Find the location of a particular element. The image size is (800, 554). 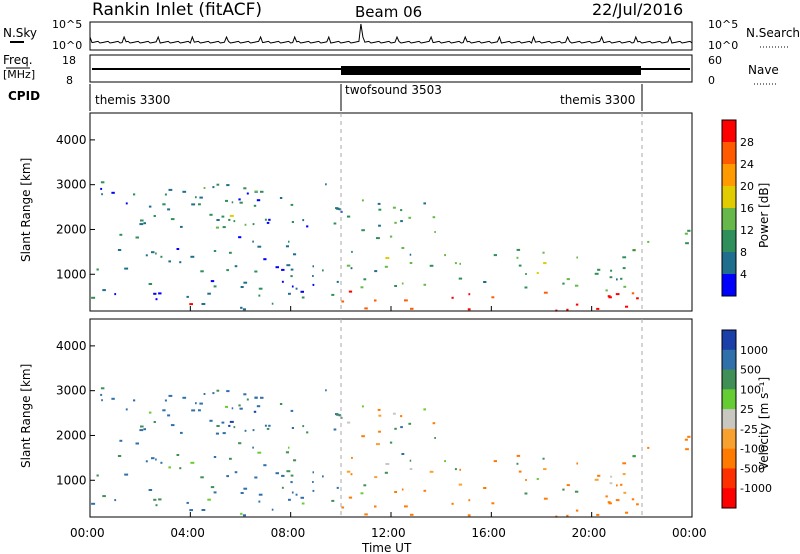

power-colorbar-tick: 16 is located at coordinates (747, 208).